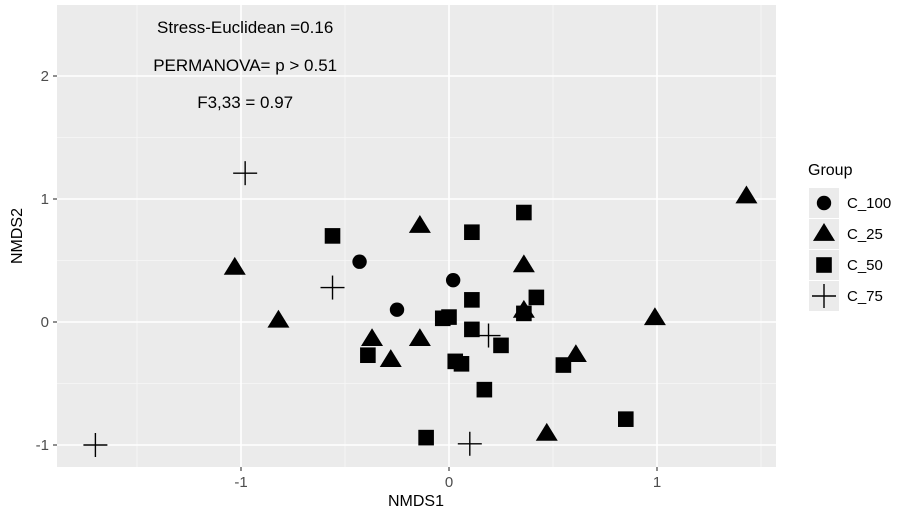 Image resolution: width=903 pixels, height=513 pixels. I want to click on y-tick-label: -1, so click(42, 445).